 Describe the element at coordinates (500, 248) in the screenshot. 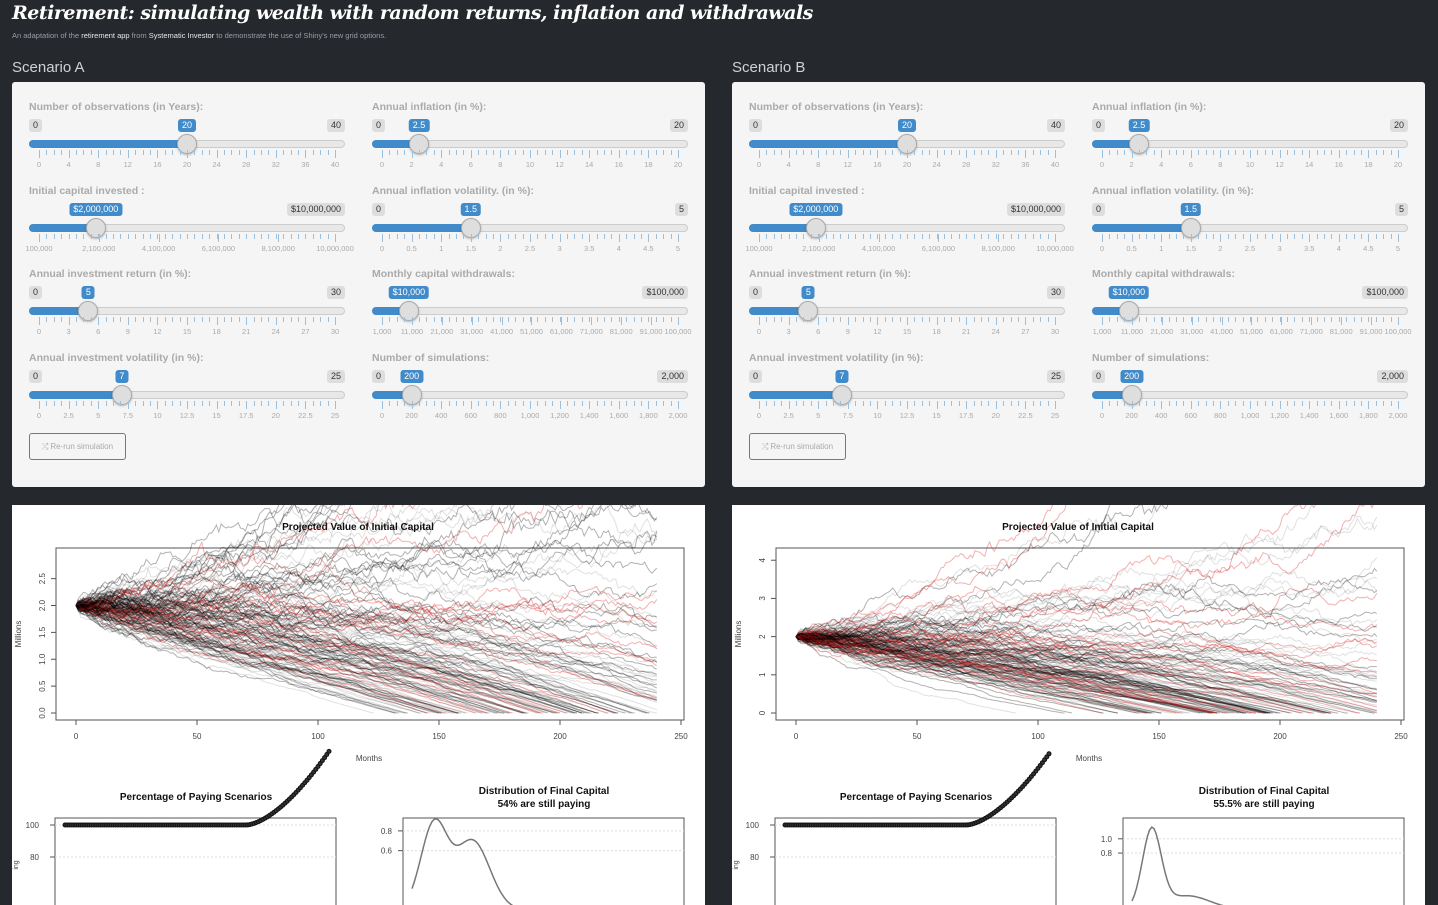

I see `slider-grid-label: 2` at that location.